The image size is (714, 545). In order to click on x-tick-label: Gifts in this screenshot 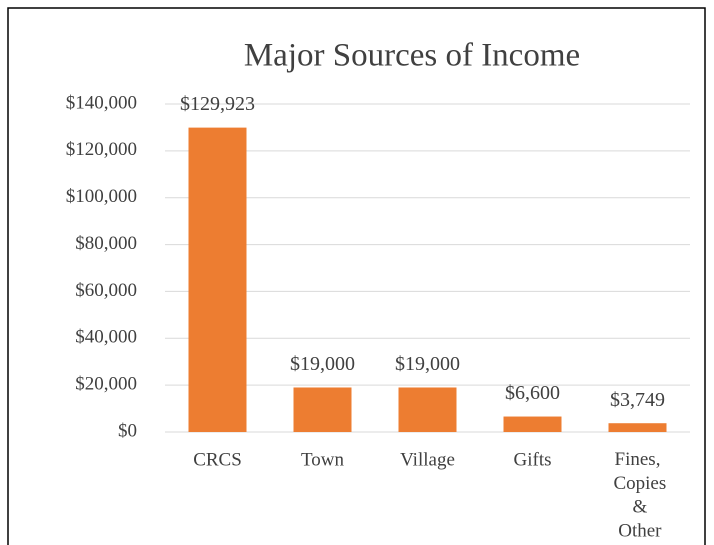, I will do `click(533, 459)`.